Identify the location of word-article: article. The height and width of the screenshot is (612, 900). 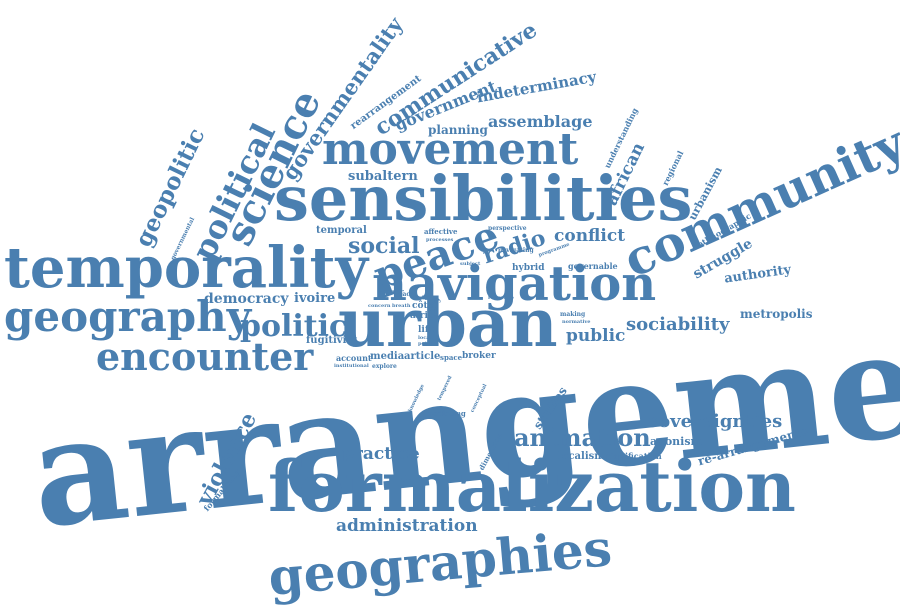
(422, 356).